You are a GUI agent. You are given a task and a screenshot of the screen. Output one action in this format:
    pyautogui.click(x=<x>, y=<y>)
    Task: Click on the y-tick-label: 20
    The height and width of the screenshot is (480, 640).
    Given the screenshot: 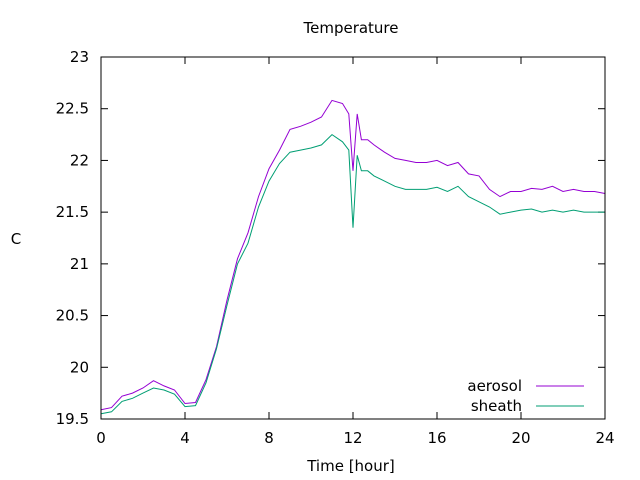 What is the action you would take?
    pyautogui.click(x=79, y=367)
    